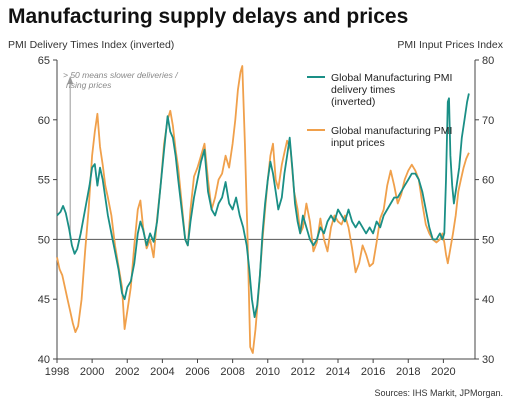 The image size is (511, 407). I want to click on right-tick-label: 40, so click(488, 300).